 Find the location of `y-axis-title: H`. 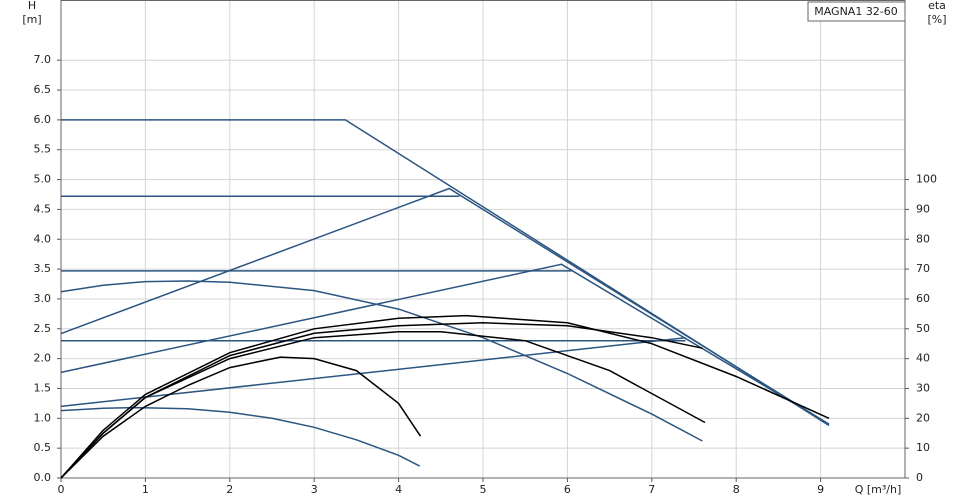

y-axis-title: H is located at coordinates (32, 6).